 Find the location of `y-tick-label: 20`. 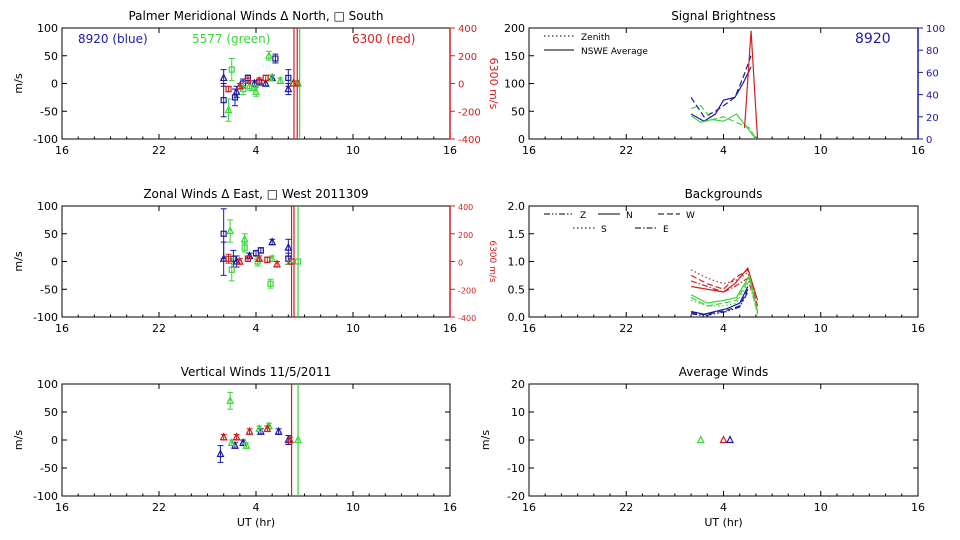

y-tick-label: 20 is located at coordinates (518, 384).